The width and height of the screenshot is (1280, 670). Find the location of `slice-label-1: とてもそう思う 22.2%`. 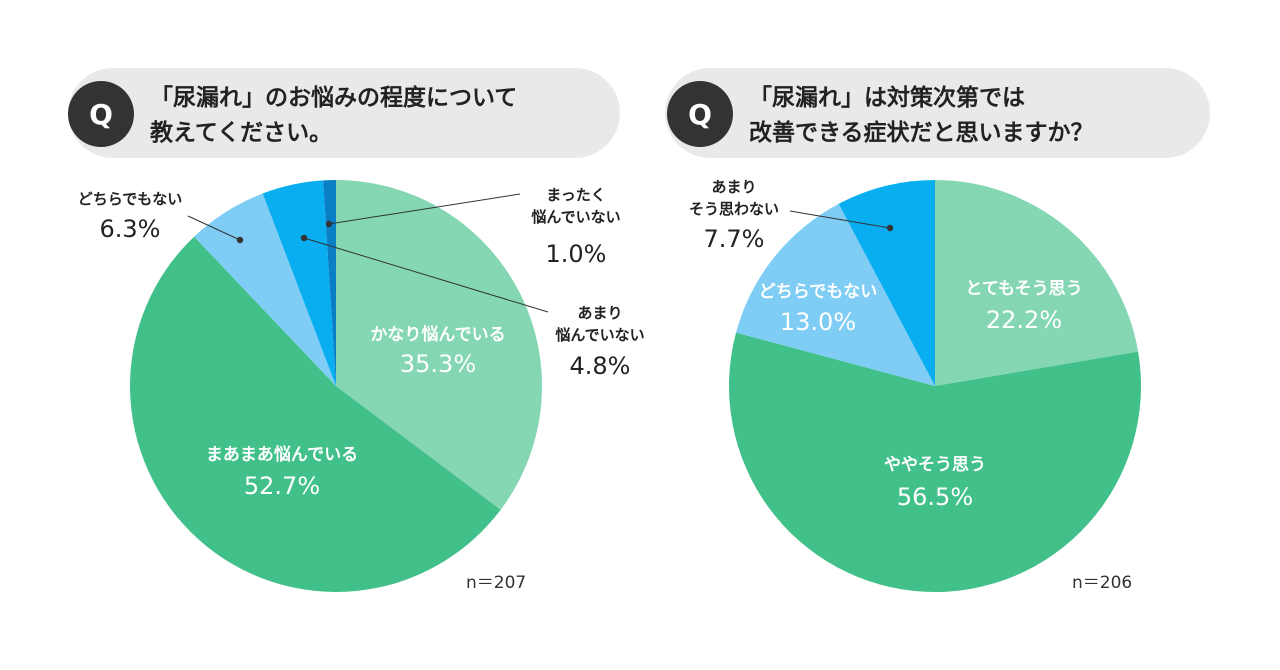

slice-label-1: とてもそう思う 22.2% is located at coordinates (1023, 306).